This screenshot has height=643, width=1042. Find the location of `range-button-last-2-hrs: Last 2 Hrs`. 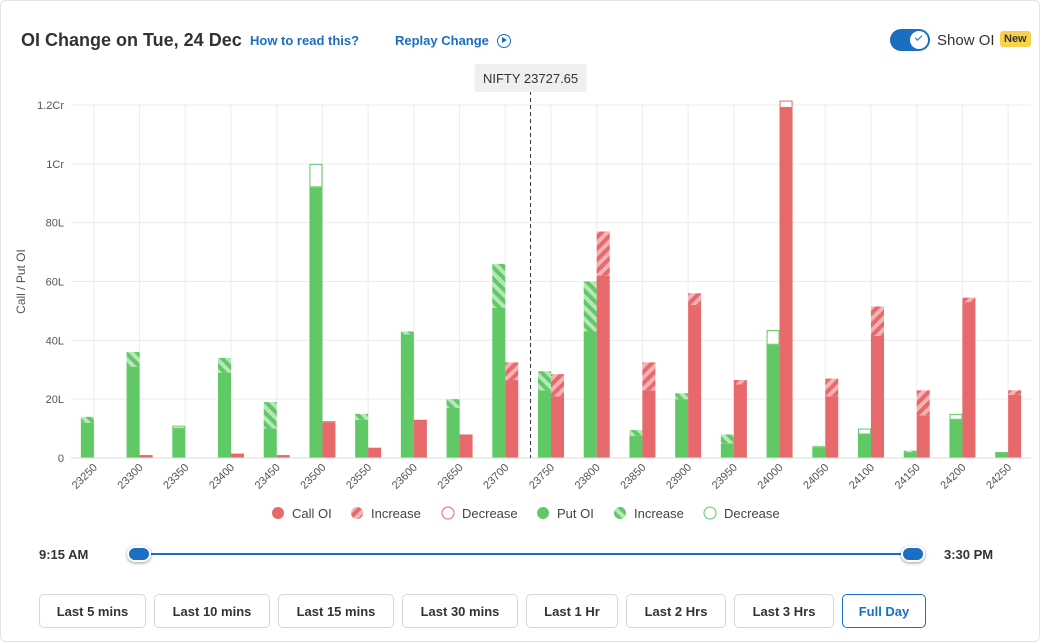

range-button-last-2-hrs: Last 2 Hrs is located at coordinates (676, 611).